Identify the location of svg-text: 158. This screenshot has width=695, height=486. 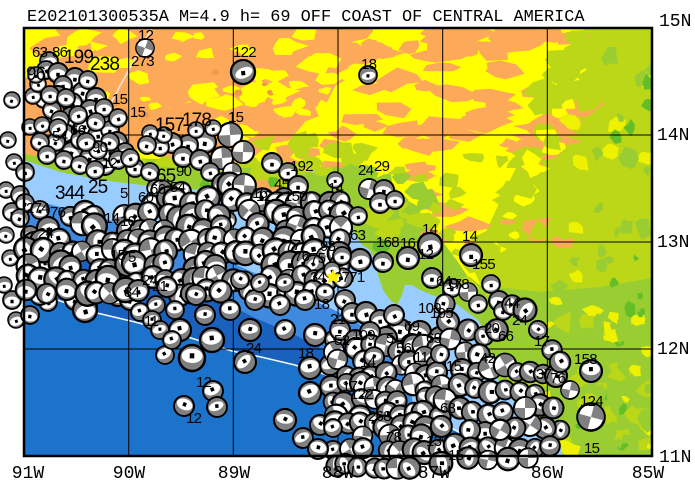
(585, 359).